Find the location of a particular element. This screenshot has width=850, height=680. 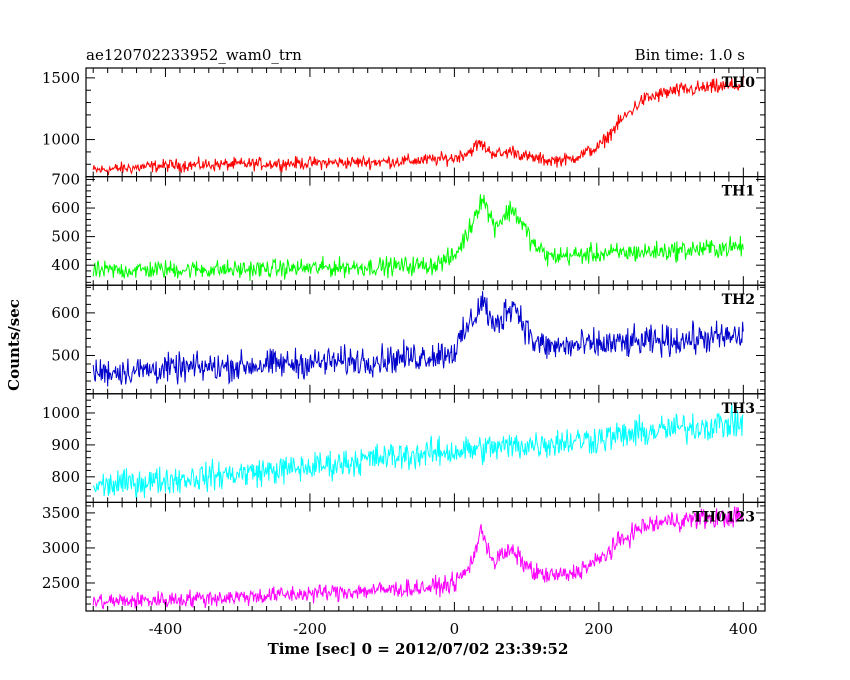

panel-th0123: 2500 3000 3500 TH0123 is located at coordinates (404, 556).